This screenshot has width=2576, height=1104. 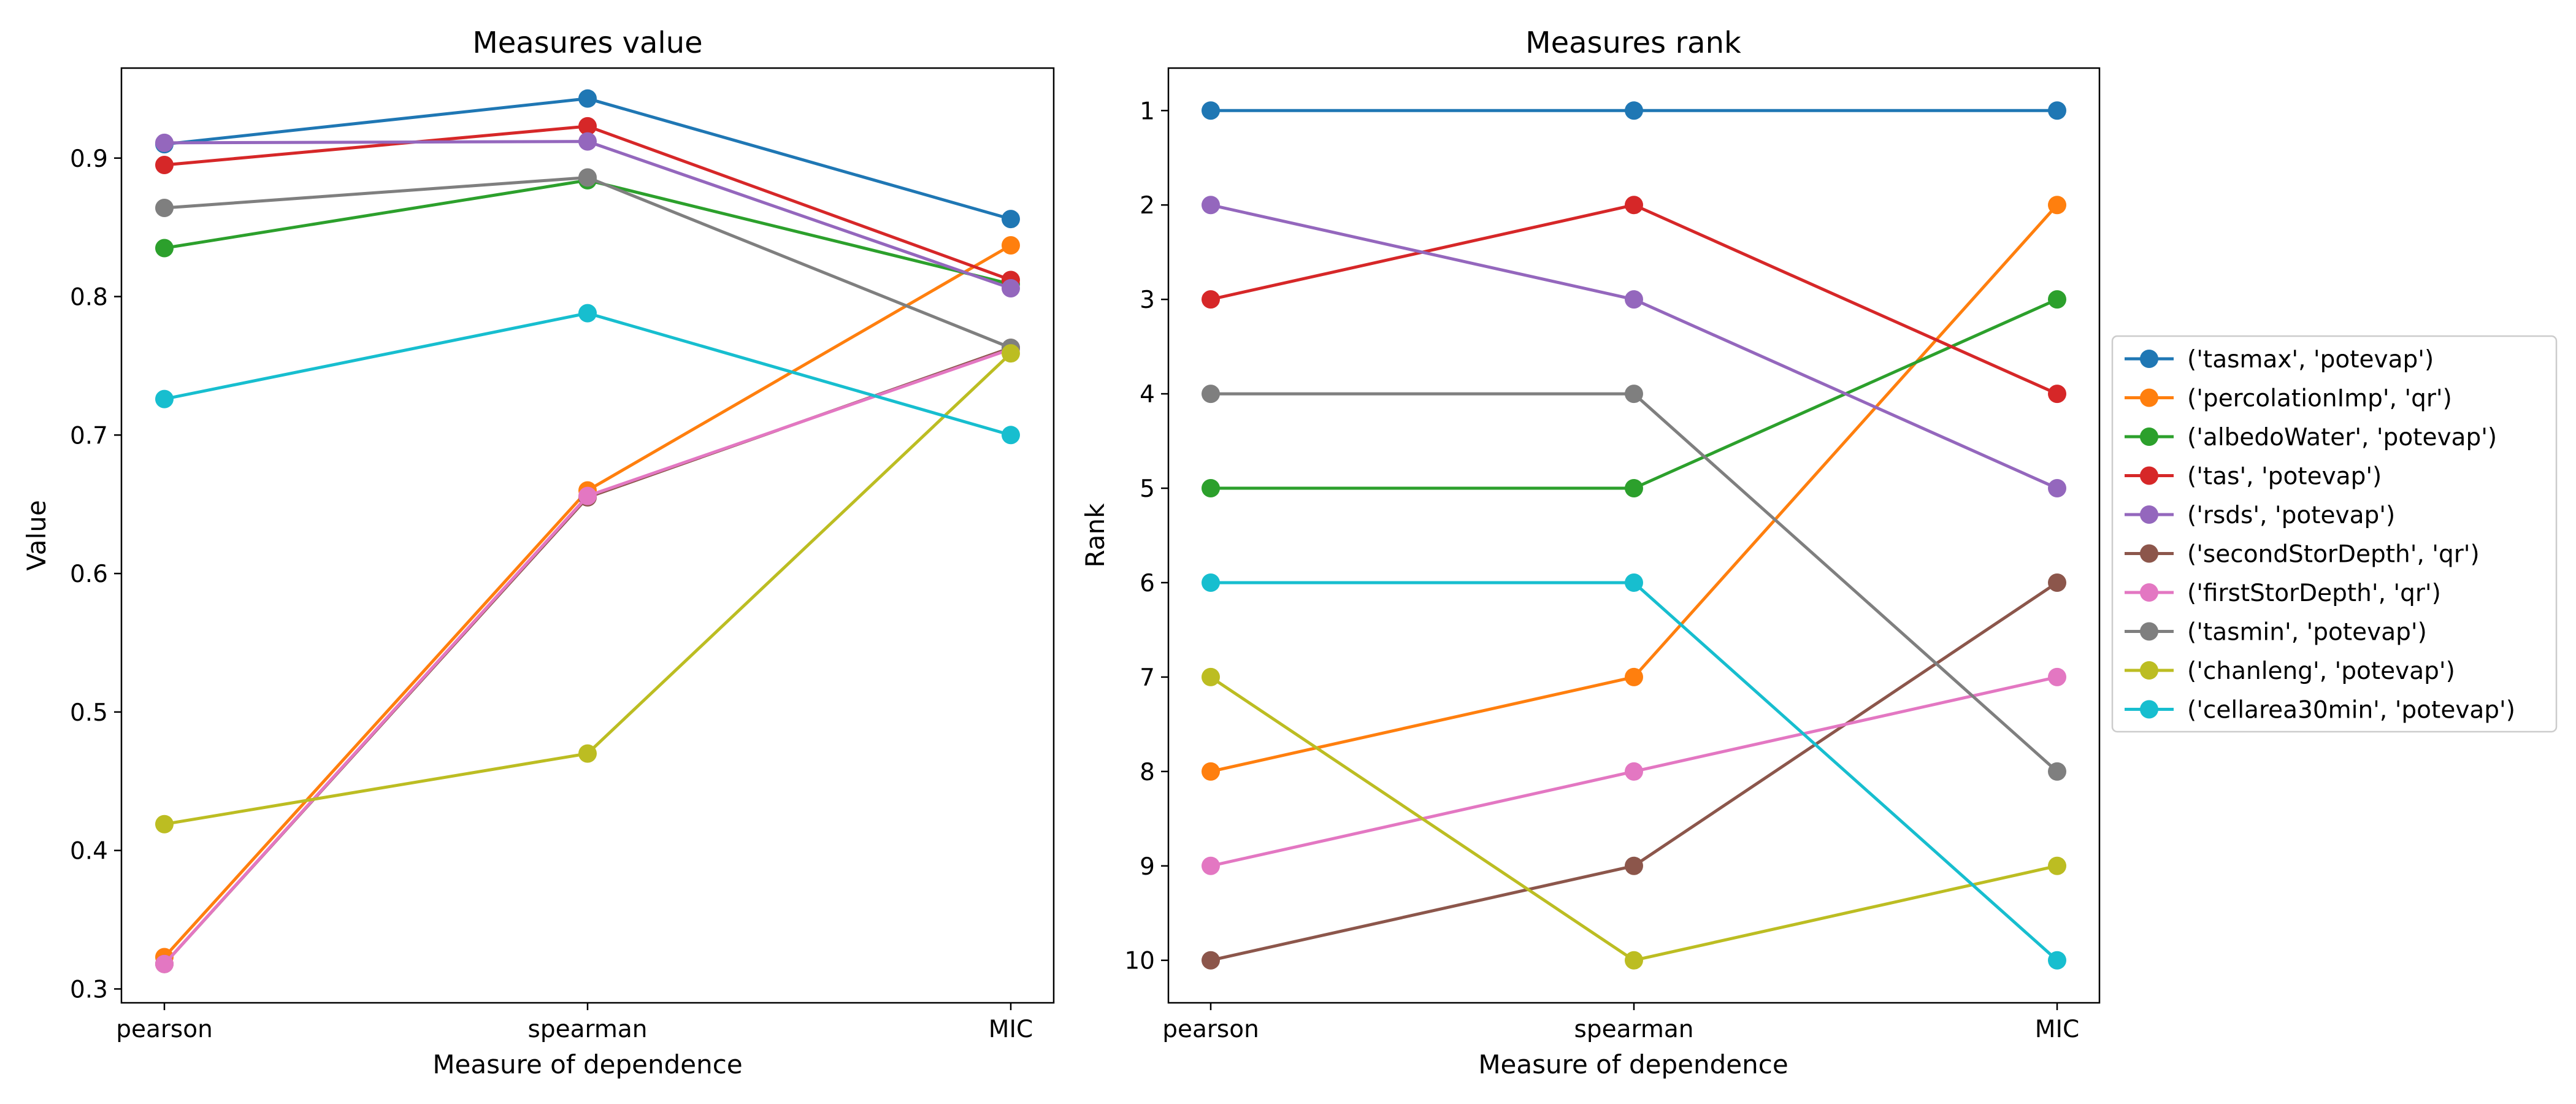 I want to click on legend-item-secondstordepth-qr: ('secondStorDepth', 'qr'), so click(x=2302, y=555).